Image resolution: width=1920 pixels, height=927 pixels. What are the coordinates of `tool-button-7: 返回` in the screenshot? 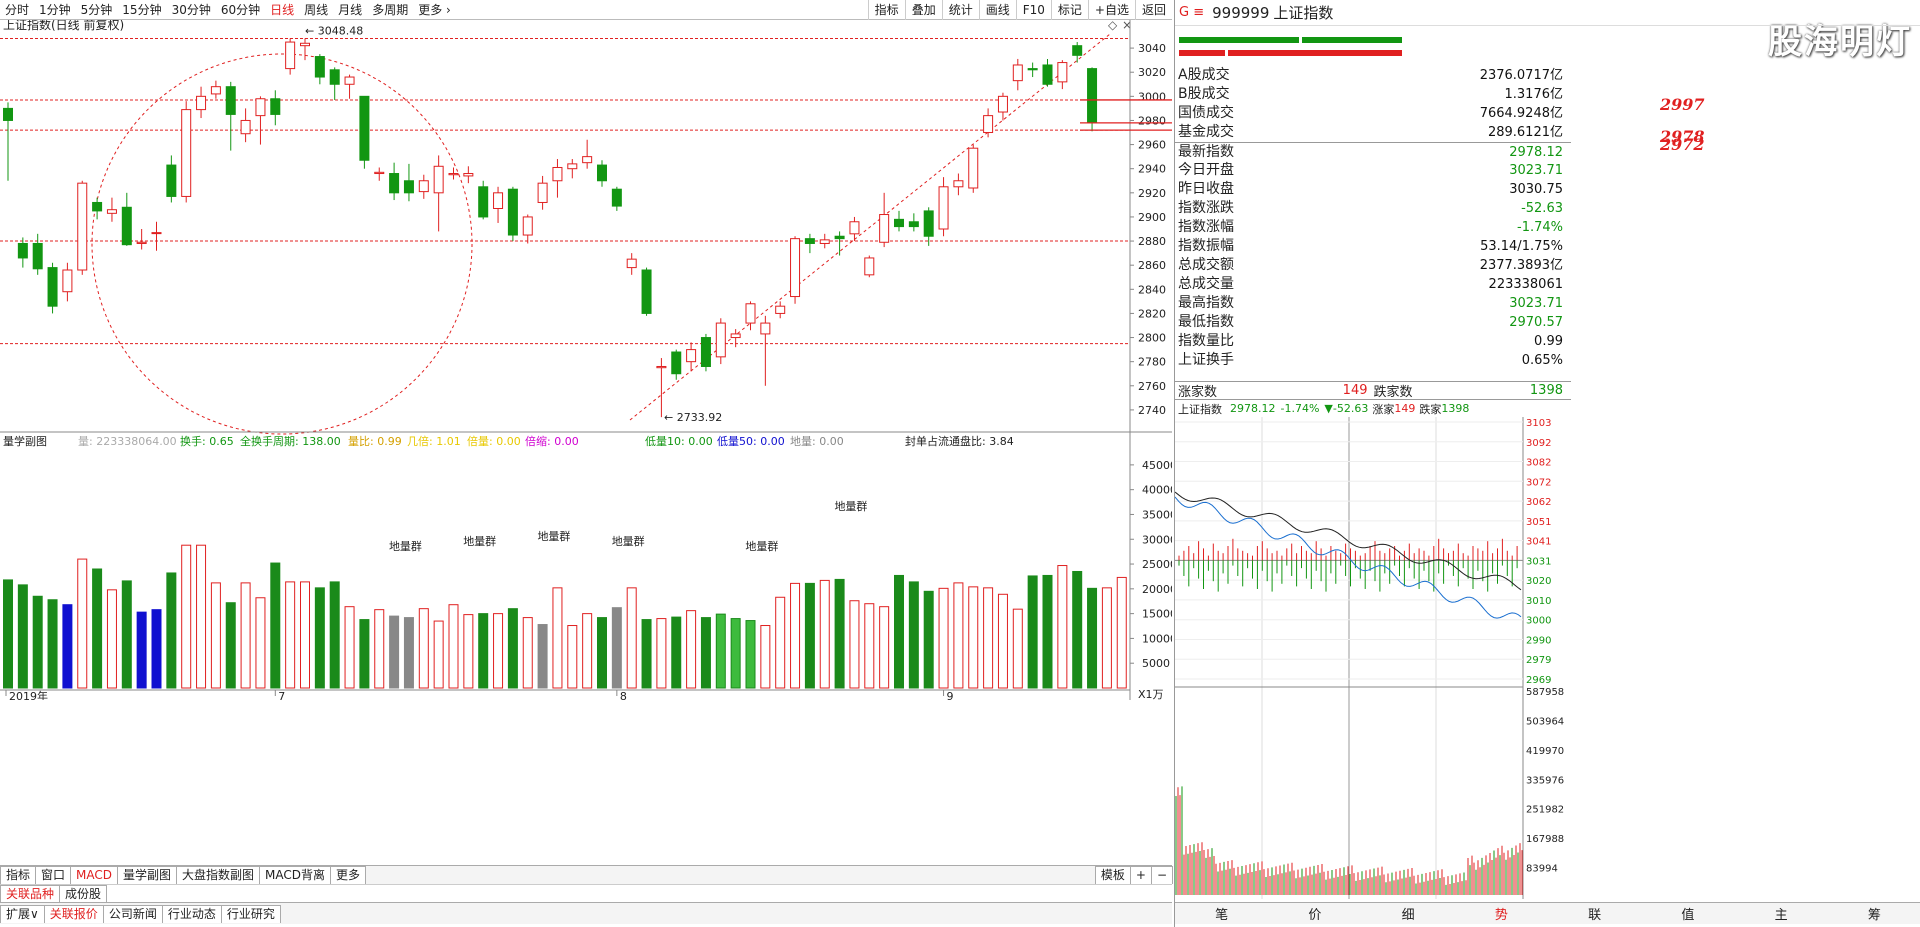 It's located at (1153, 10).